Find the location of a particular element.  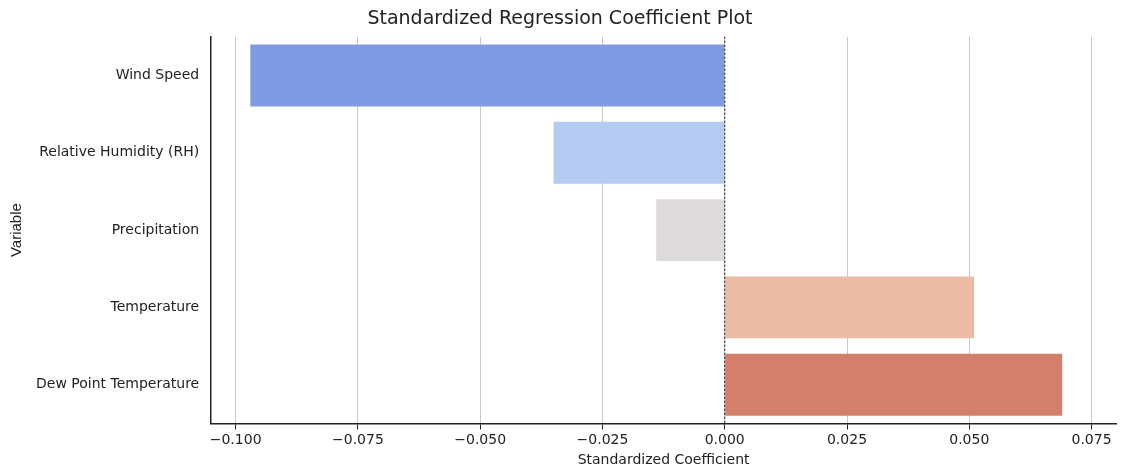

y-tick-label: Wind Speed is located at coordinates (157, 74).